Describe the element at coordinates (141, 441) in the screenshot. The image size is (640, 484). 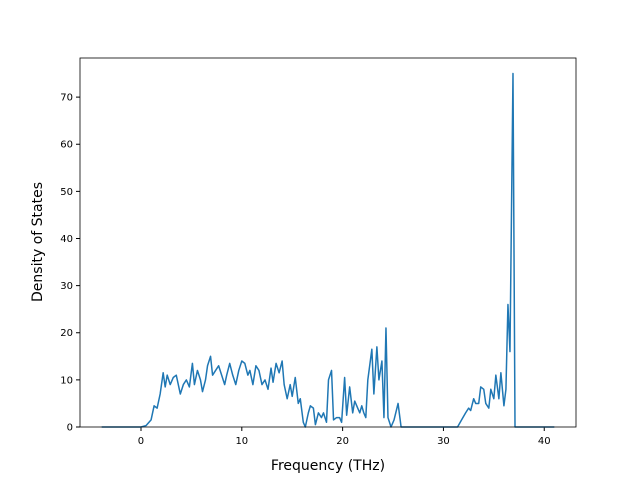
I see `x-tick-label: 0` at that location.